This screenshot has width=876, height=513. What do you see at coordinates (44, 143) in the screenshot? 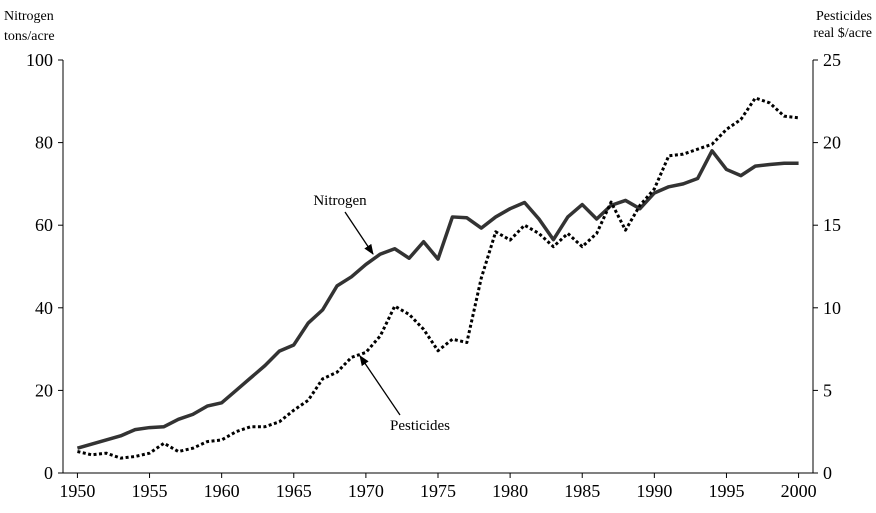
I see `y-tick-label: 80` at bounding box center [44, 143].